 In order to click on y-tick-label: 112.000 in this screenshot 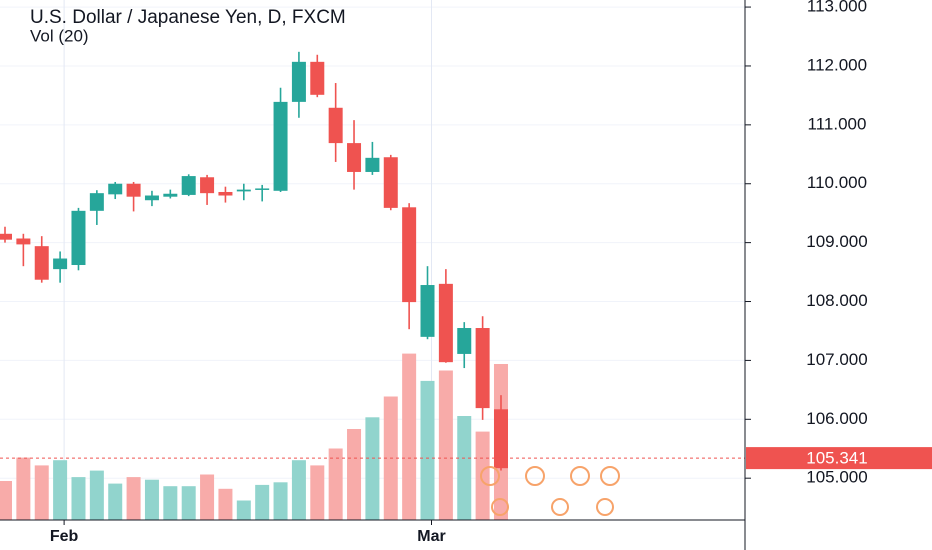, I will do `click(837, 64)`.